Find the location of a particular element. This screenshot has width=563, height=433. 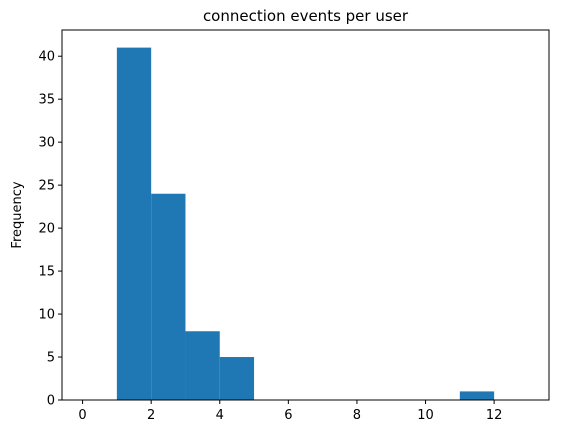

y-axis-ticks: 0 5 10 15 20 25 30 35 40 is located at coordinates (50, 229).